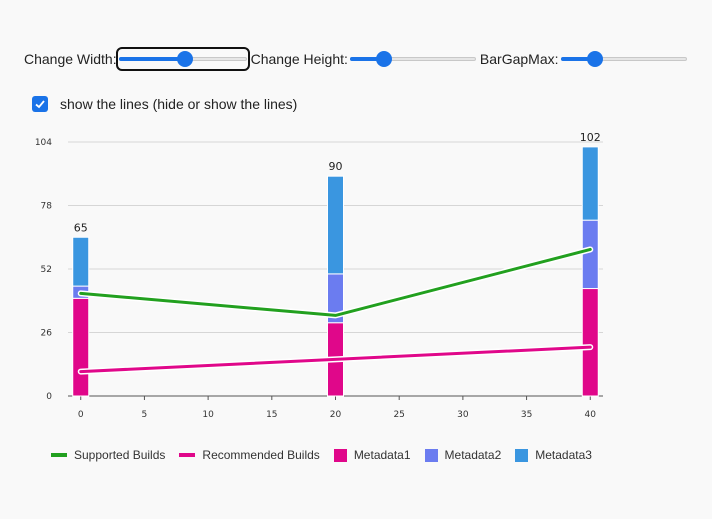 The width and height of the screenshot is (712, 519). I want to click on legend-label-supported: Supported Builds, so click(120, 455).